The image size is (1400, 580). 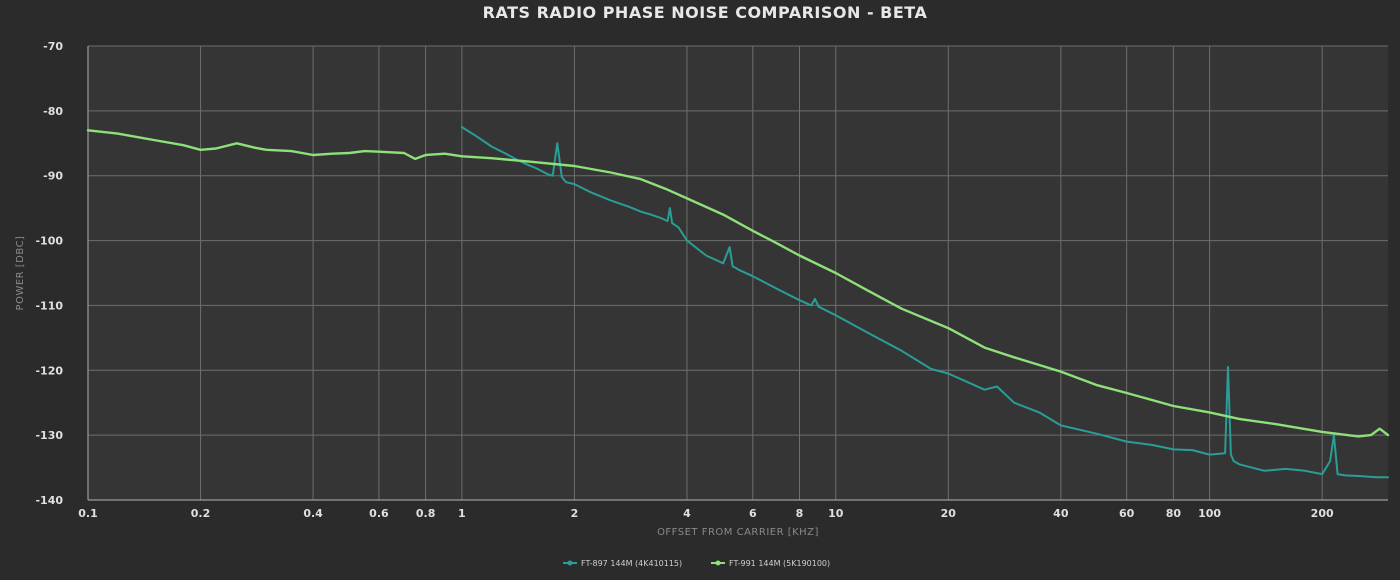 What do you see at coordinates (201, 513) in the screenshot?
I see `x-tick-label: 0.2` at bounding box center [201, 513].